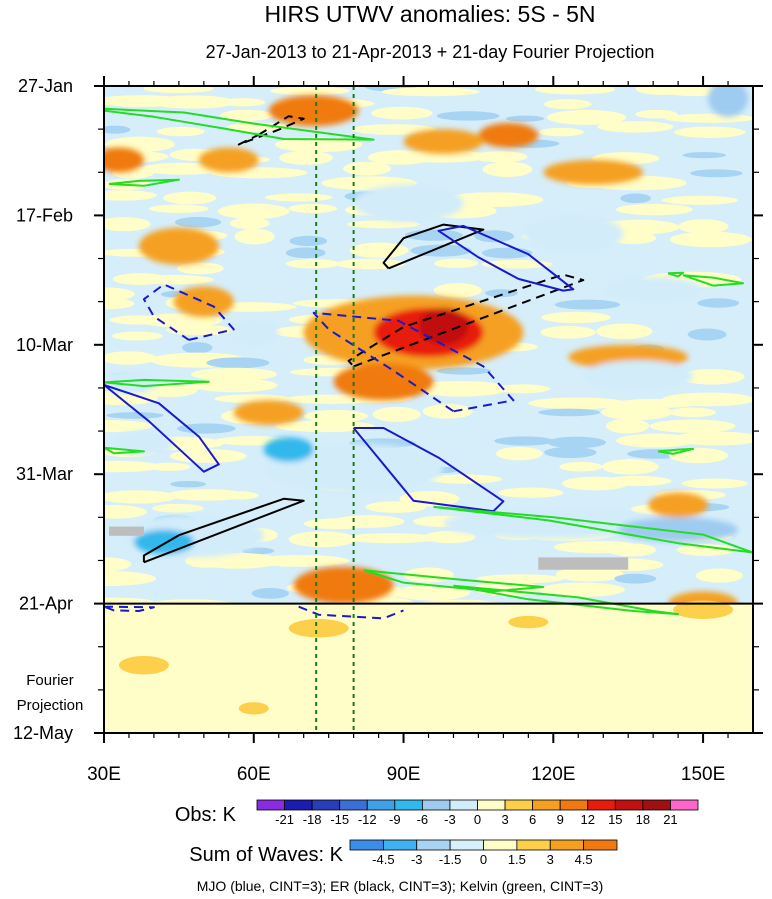  Describe the element at coordinates (417, 859) in the screenshot. I see `colorbar-tick-label: -3` at that location.